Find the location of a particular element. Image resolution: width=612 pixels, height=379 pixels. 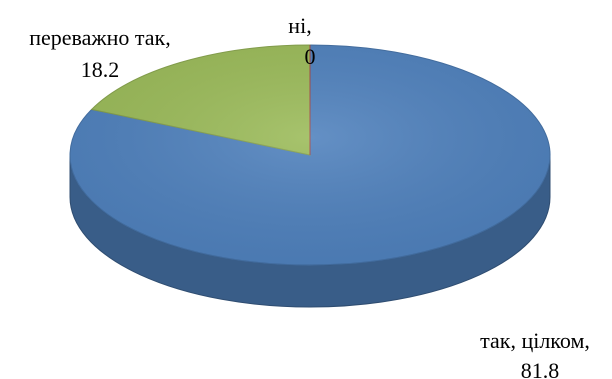

slice-label-no: ні, is located at coordinates (299, 25).